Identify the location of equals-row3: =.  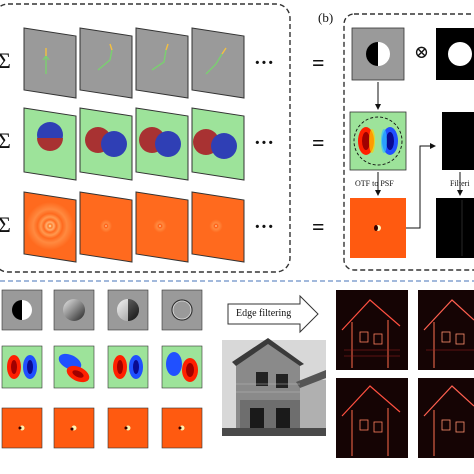
(318, 226).